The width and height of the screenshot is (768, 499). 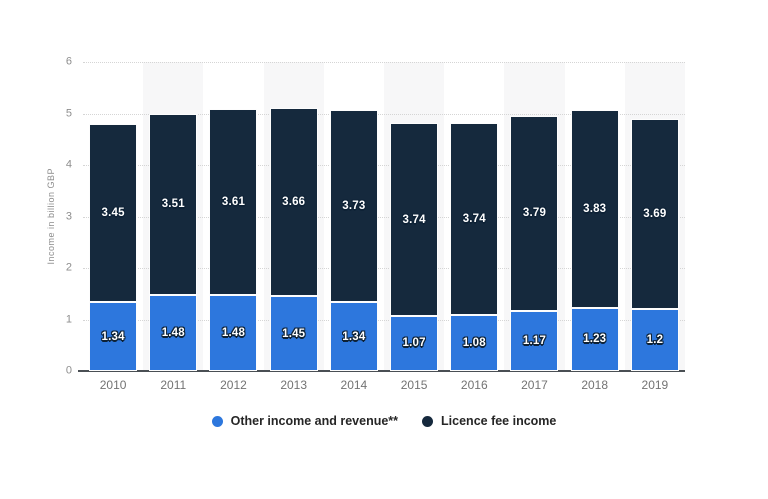 I want to click on y-axis-title-wrap: Income in billion GBP, so click(x=51, y=216).